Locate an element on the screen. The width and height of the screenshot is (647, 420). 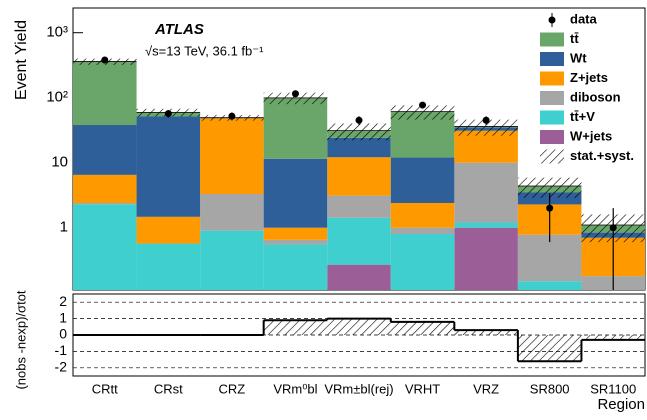
x-tick-label: VRm±bl(rej) is located at coordinates (358, 388).